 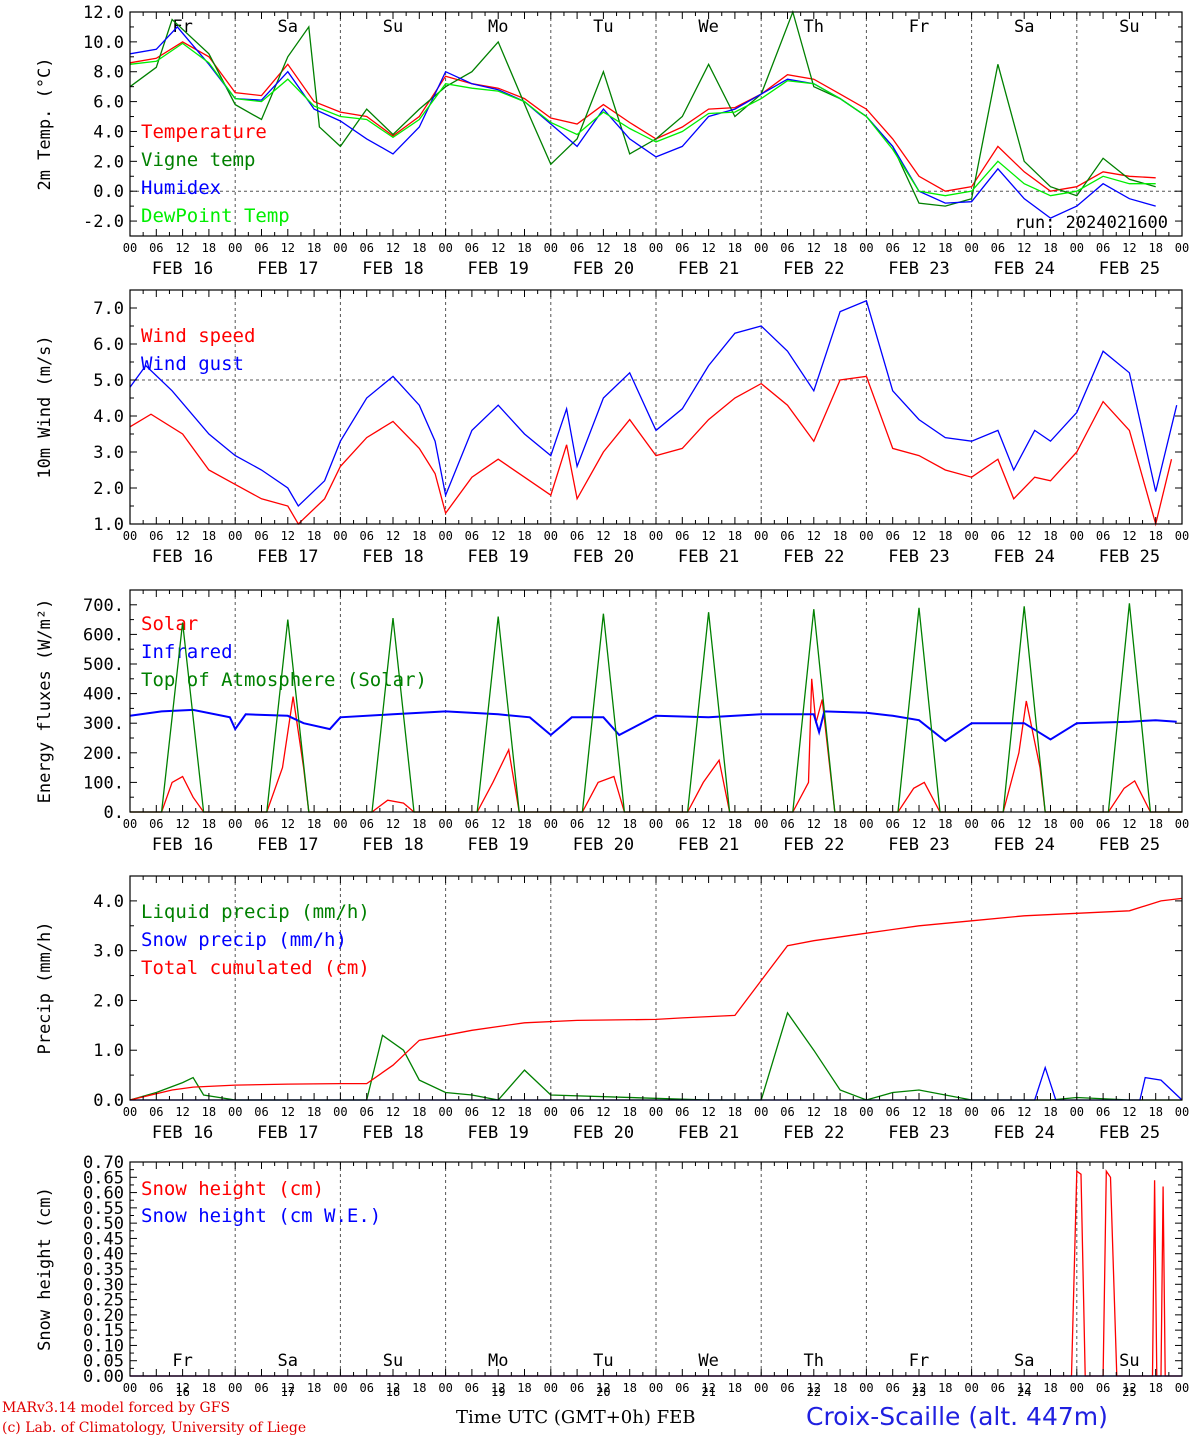 I want to click on y-tick-label: 8.0, so click(x=108, y=73).